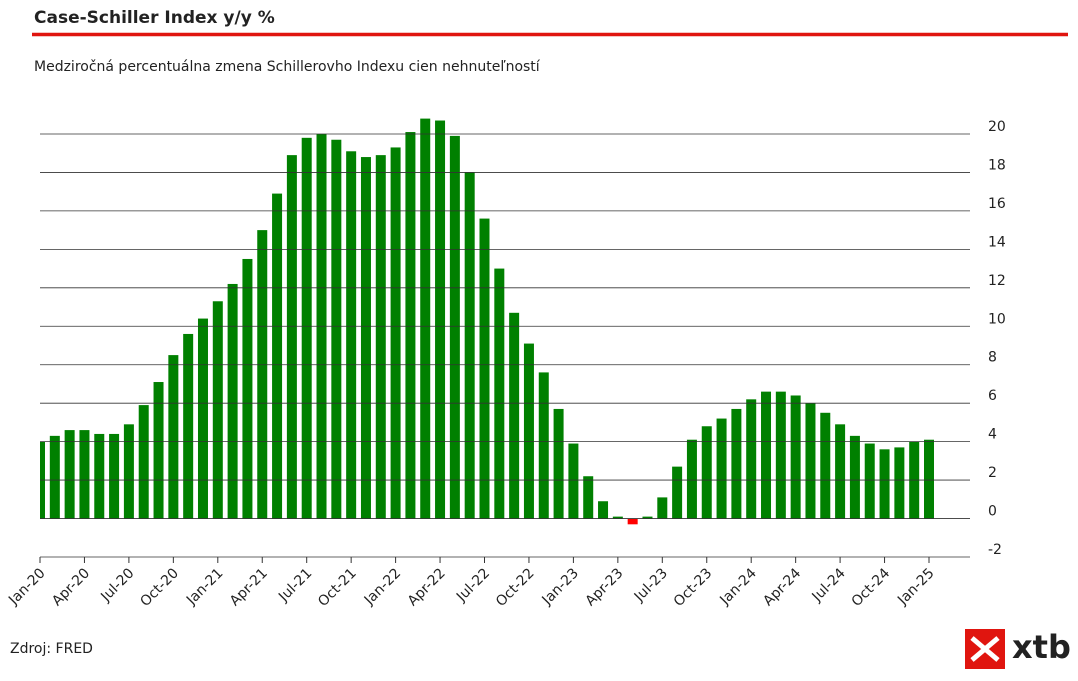 The image size is (1078, 681). What do you see at coordinates (992, 358) in the screenshot?
I see `y-tick-label: 8` at bounding box center [992, 358].